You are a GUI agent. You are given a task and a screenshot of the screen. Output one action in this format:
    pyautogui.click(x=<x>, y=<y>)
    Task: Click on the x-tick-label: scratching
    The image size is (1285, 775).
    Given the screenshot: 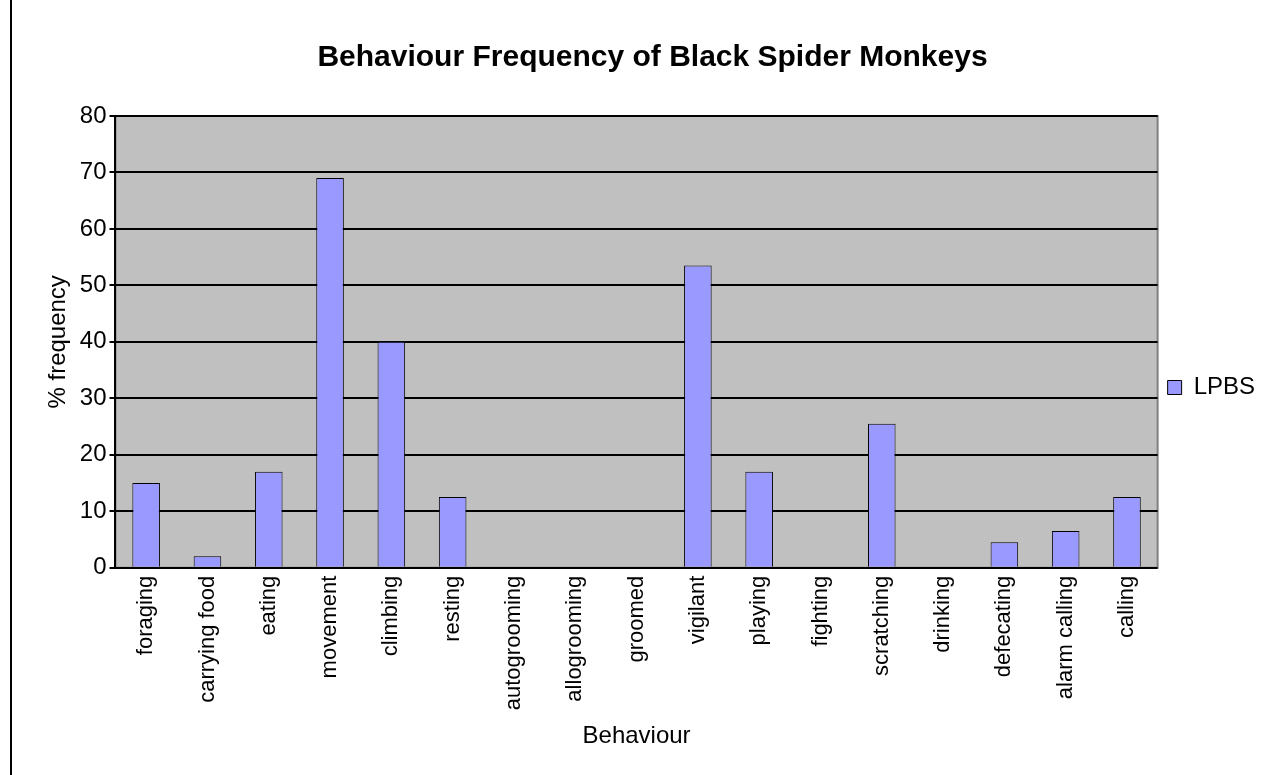 What is the action you would take?
    pyautogui.click(x=880, y=625)
    